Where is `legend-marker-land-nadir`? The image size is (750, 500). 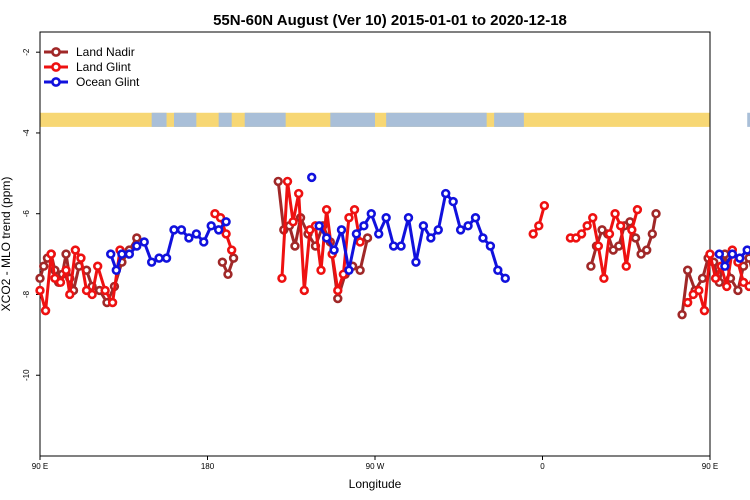 legend-marker-land-nadir is located at coordinates (56, 52).